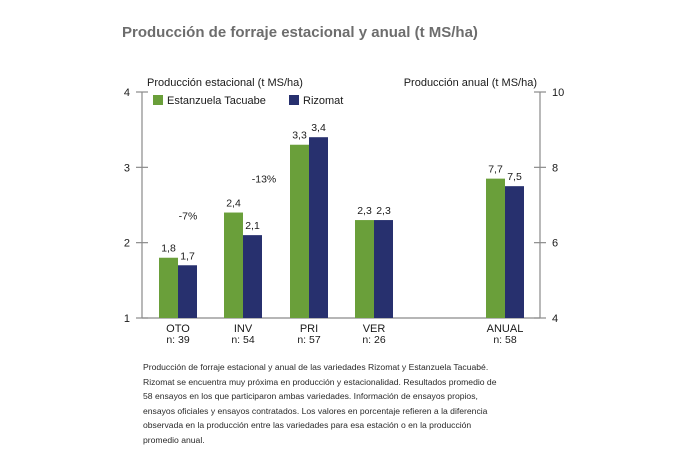 This screenshot has width=680, height=470. What do you see at coordinates (127, 244) in the screenshot?
I see `left-tick-label: 2` at bounding box center [127, 244].